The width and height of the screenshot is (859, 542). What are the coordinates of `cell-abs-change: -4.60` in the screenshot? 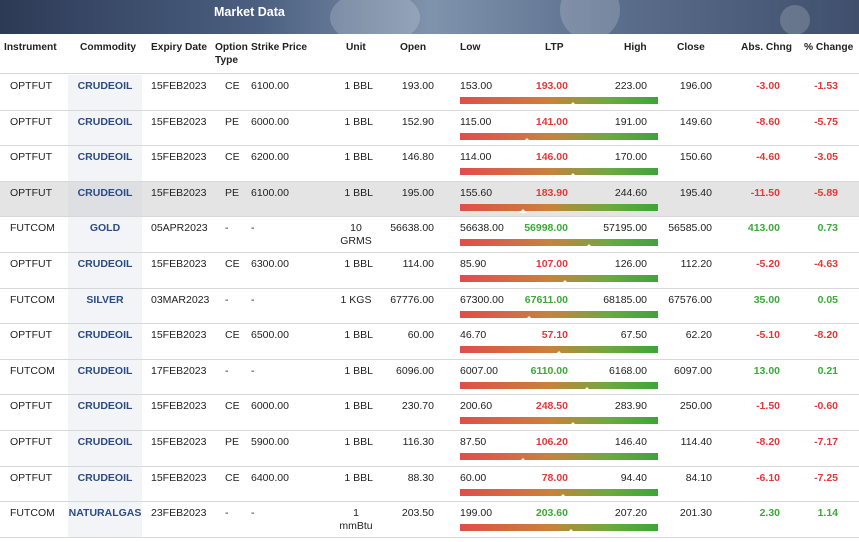 It's located at (768, 157).